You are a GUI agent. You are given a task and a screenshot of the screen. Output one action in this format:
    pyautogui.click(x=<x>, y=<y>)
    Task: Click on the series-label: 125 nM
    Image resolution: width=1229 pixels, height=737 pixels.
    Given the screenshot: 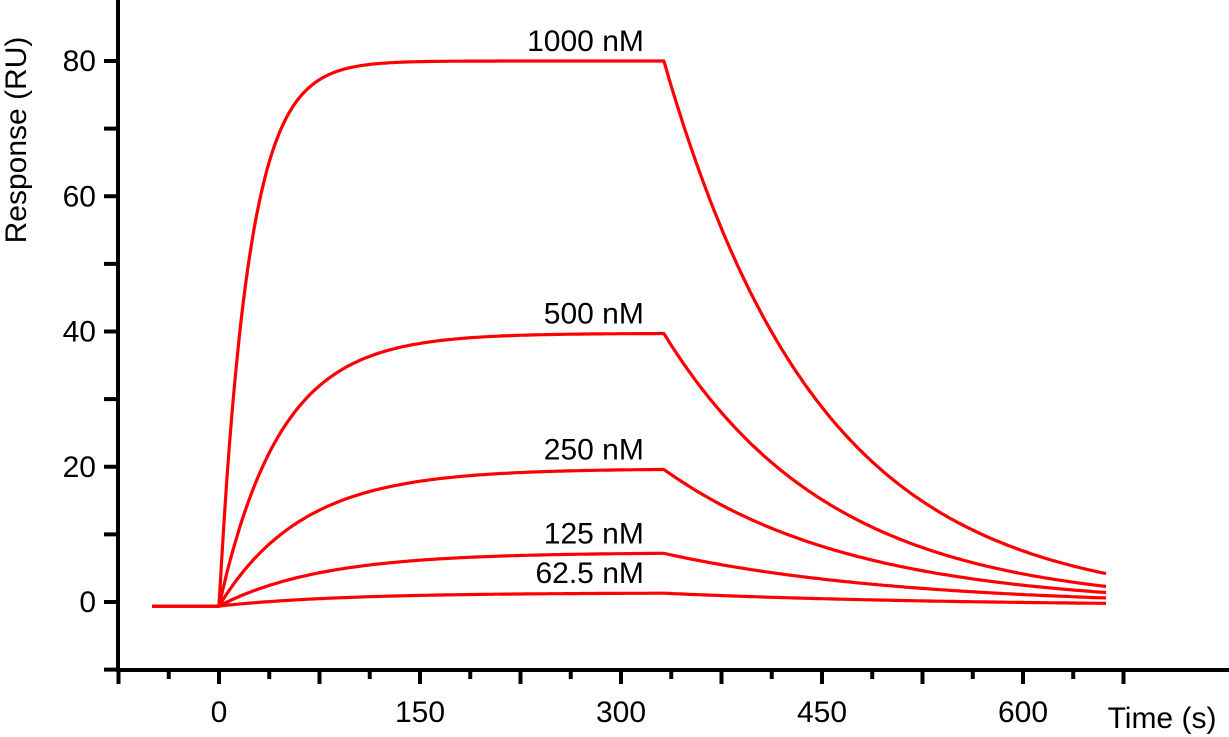 What is the action you would take?
    pyautogui.click(x=594, y=533)
    